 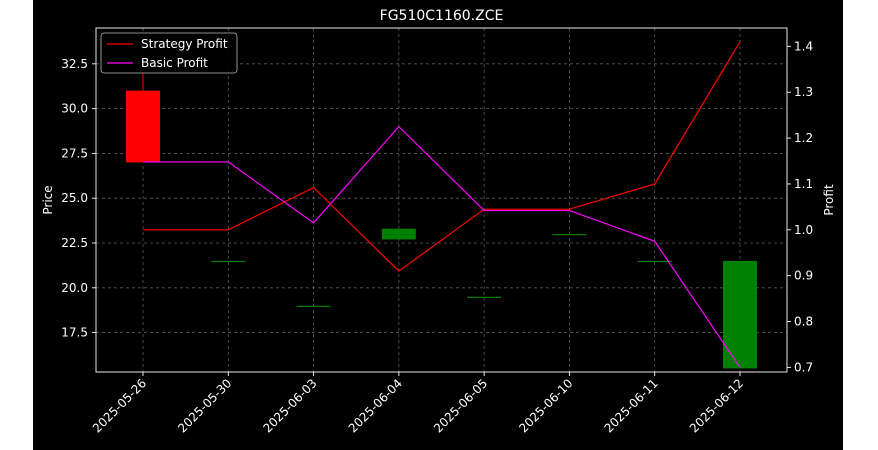 What do you see at coordinates (803, 184) in the screenshot?
I see `y-right-tick-label: 1.1` at bounding box center [803, 184].